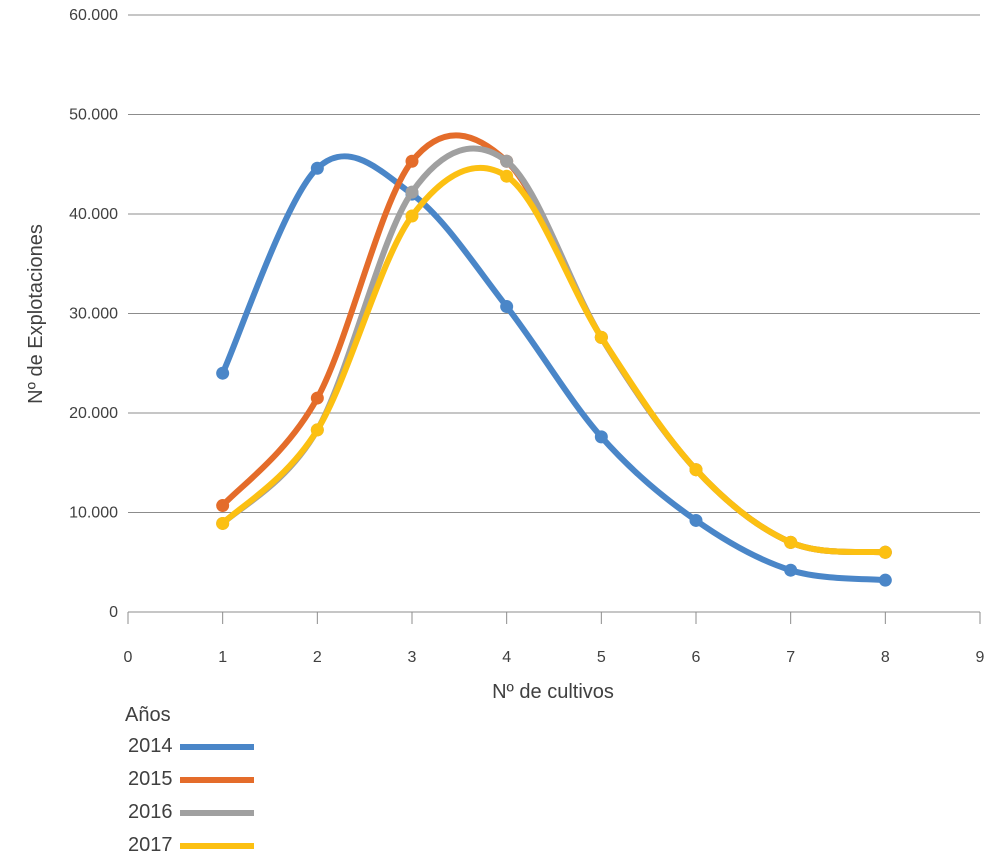 The height and width of the screenshot is (862, 997). I want to click on x-tick-label: 4, so click(506, 657).